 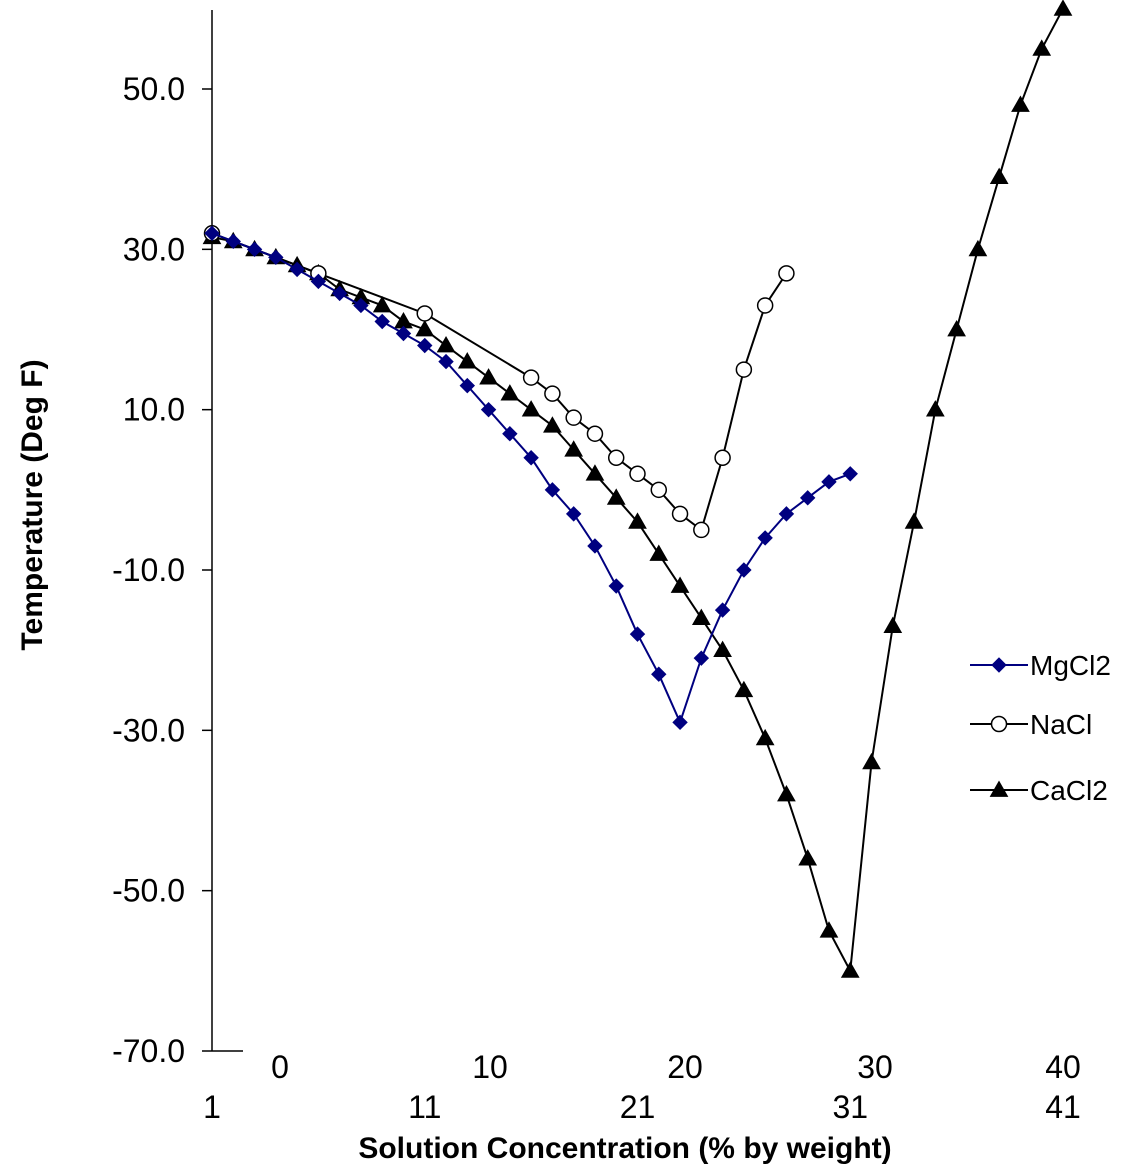 I want to click on x-tick-label-inner: 0, so click(x=280, y=1067).